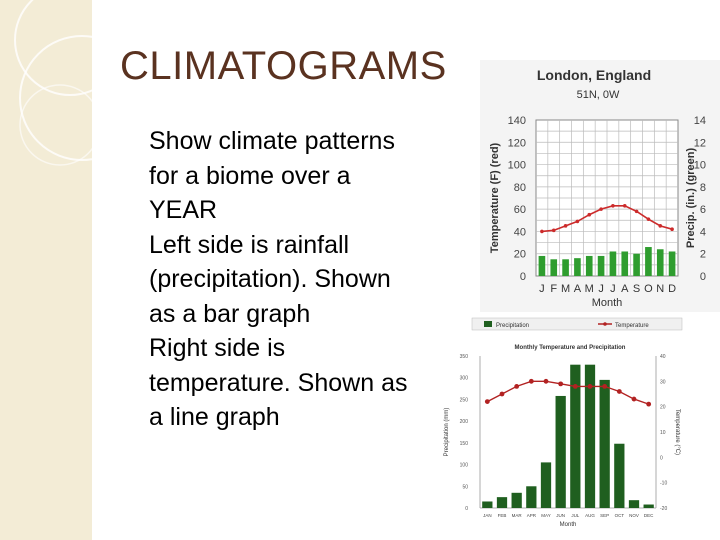  Describe the element at coordinates (663, 484) in the screenshot. I see `right-tick-label: -10` at that location.